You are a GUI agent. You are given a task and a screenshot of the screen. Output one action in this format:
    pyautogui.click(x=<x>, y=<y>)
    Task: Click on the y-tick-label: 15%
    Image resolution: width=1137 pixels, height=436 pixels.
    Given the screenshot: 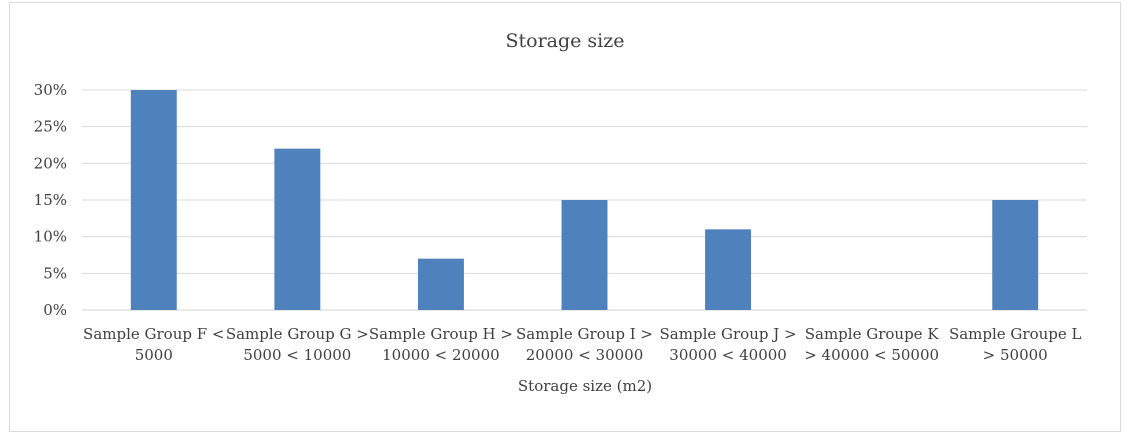 What is the action you would take?
    pyautogui.click(x=50, y=200)
    